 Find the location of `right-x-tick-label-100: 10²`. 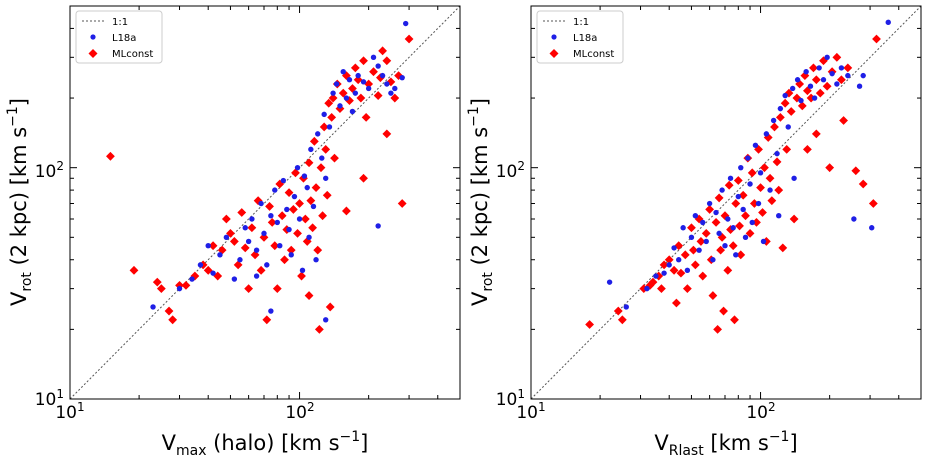

right-x-tick-label-100: 10² is located at coordinates (760, 411).